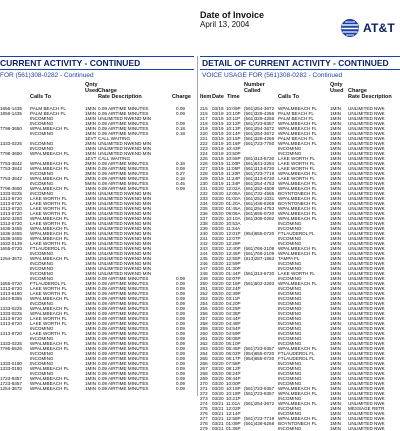 The width and height of the screenshot is (400, 431). I want to click on cell-item: 259, so click(204, 328).